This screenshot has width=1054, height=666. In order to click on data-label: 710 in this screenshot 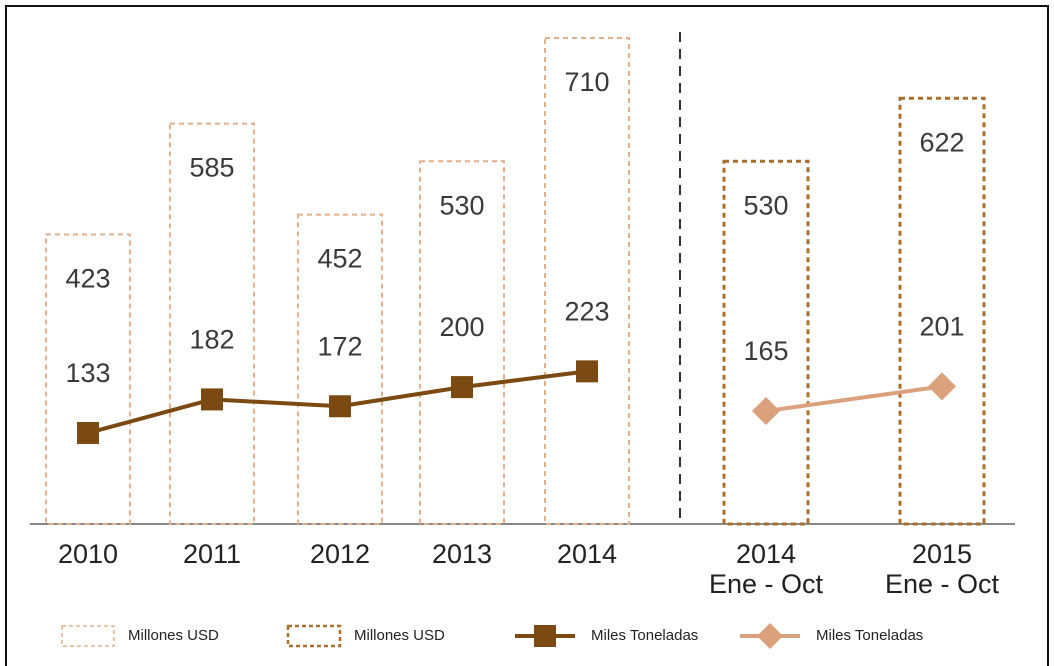, I will do `click(586, 82)`.